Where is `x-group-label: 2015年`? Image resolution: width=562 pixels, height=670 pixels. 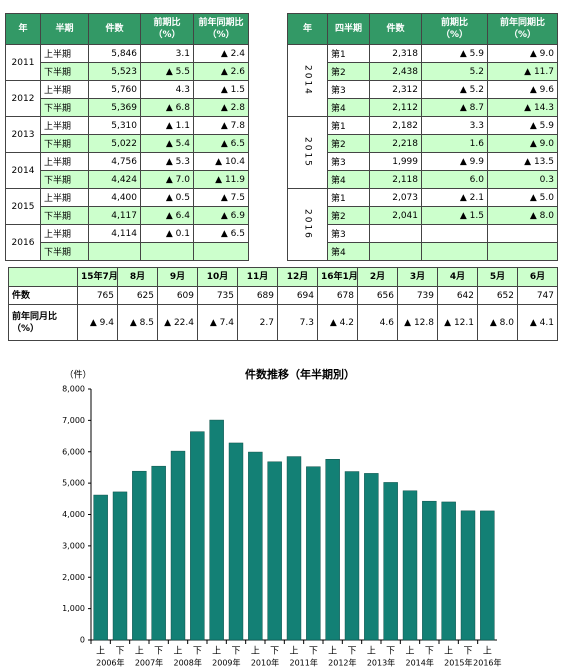
x-group-label: 2015年 is located at coordinates (458, 663).